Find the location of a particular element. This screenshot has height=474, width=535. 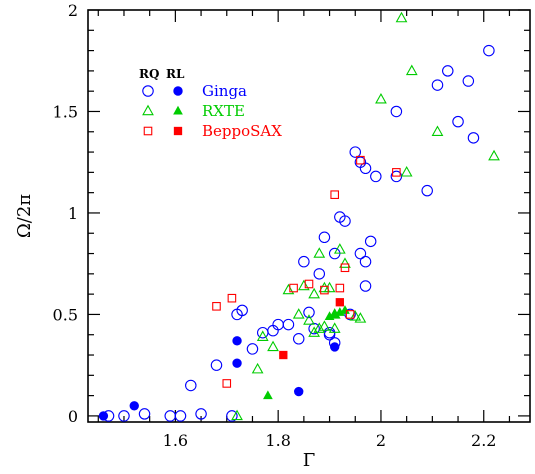

y-axis-label: Ω/2π is located at coordinates (24, 216).